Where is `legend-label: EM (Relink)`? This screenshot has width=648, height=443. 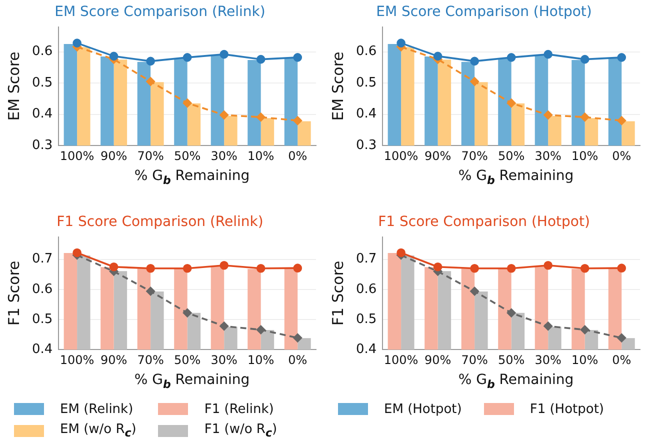
legend-label: EM (Relink) is located at coordinates (97, 409).